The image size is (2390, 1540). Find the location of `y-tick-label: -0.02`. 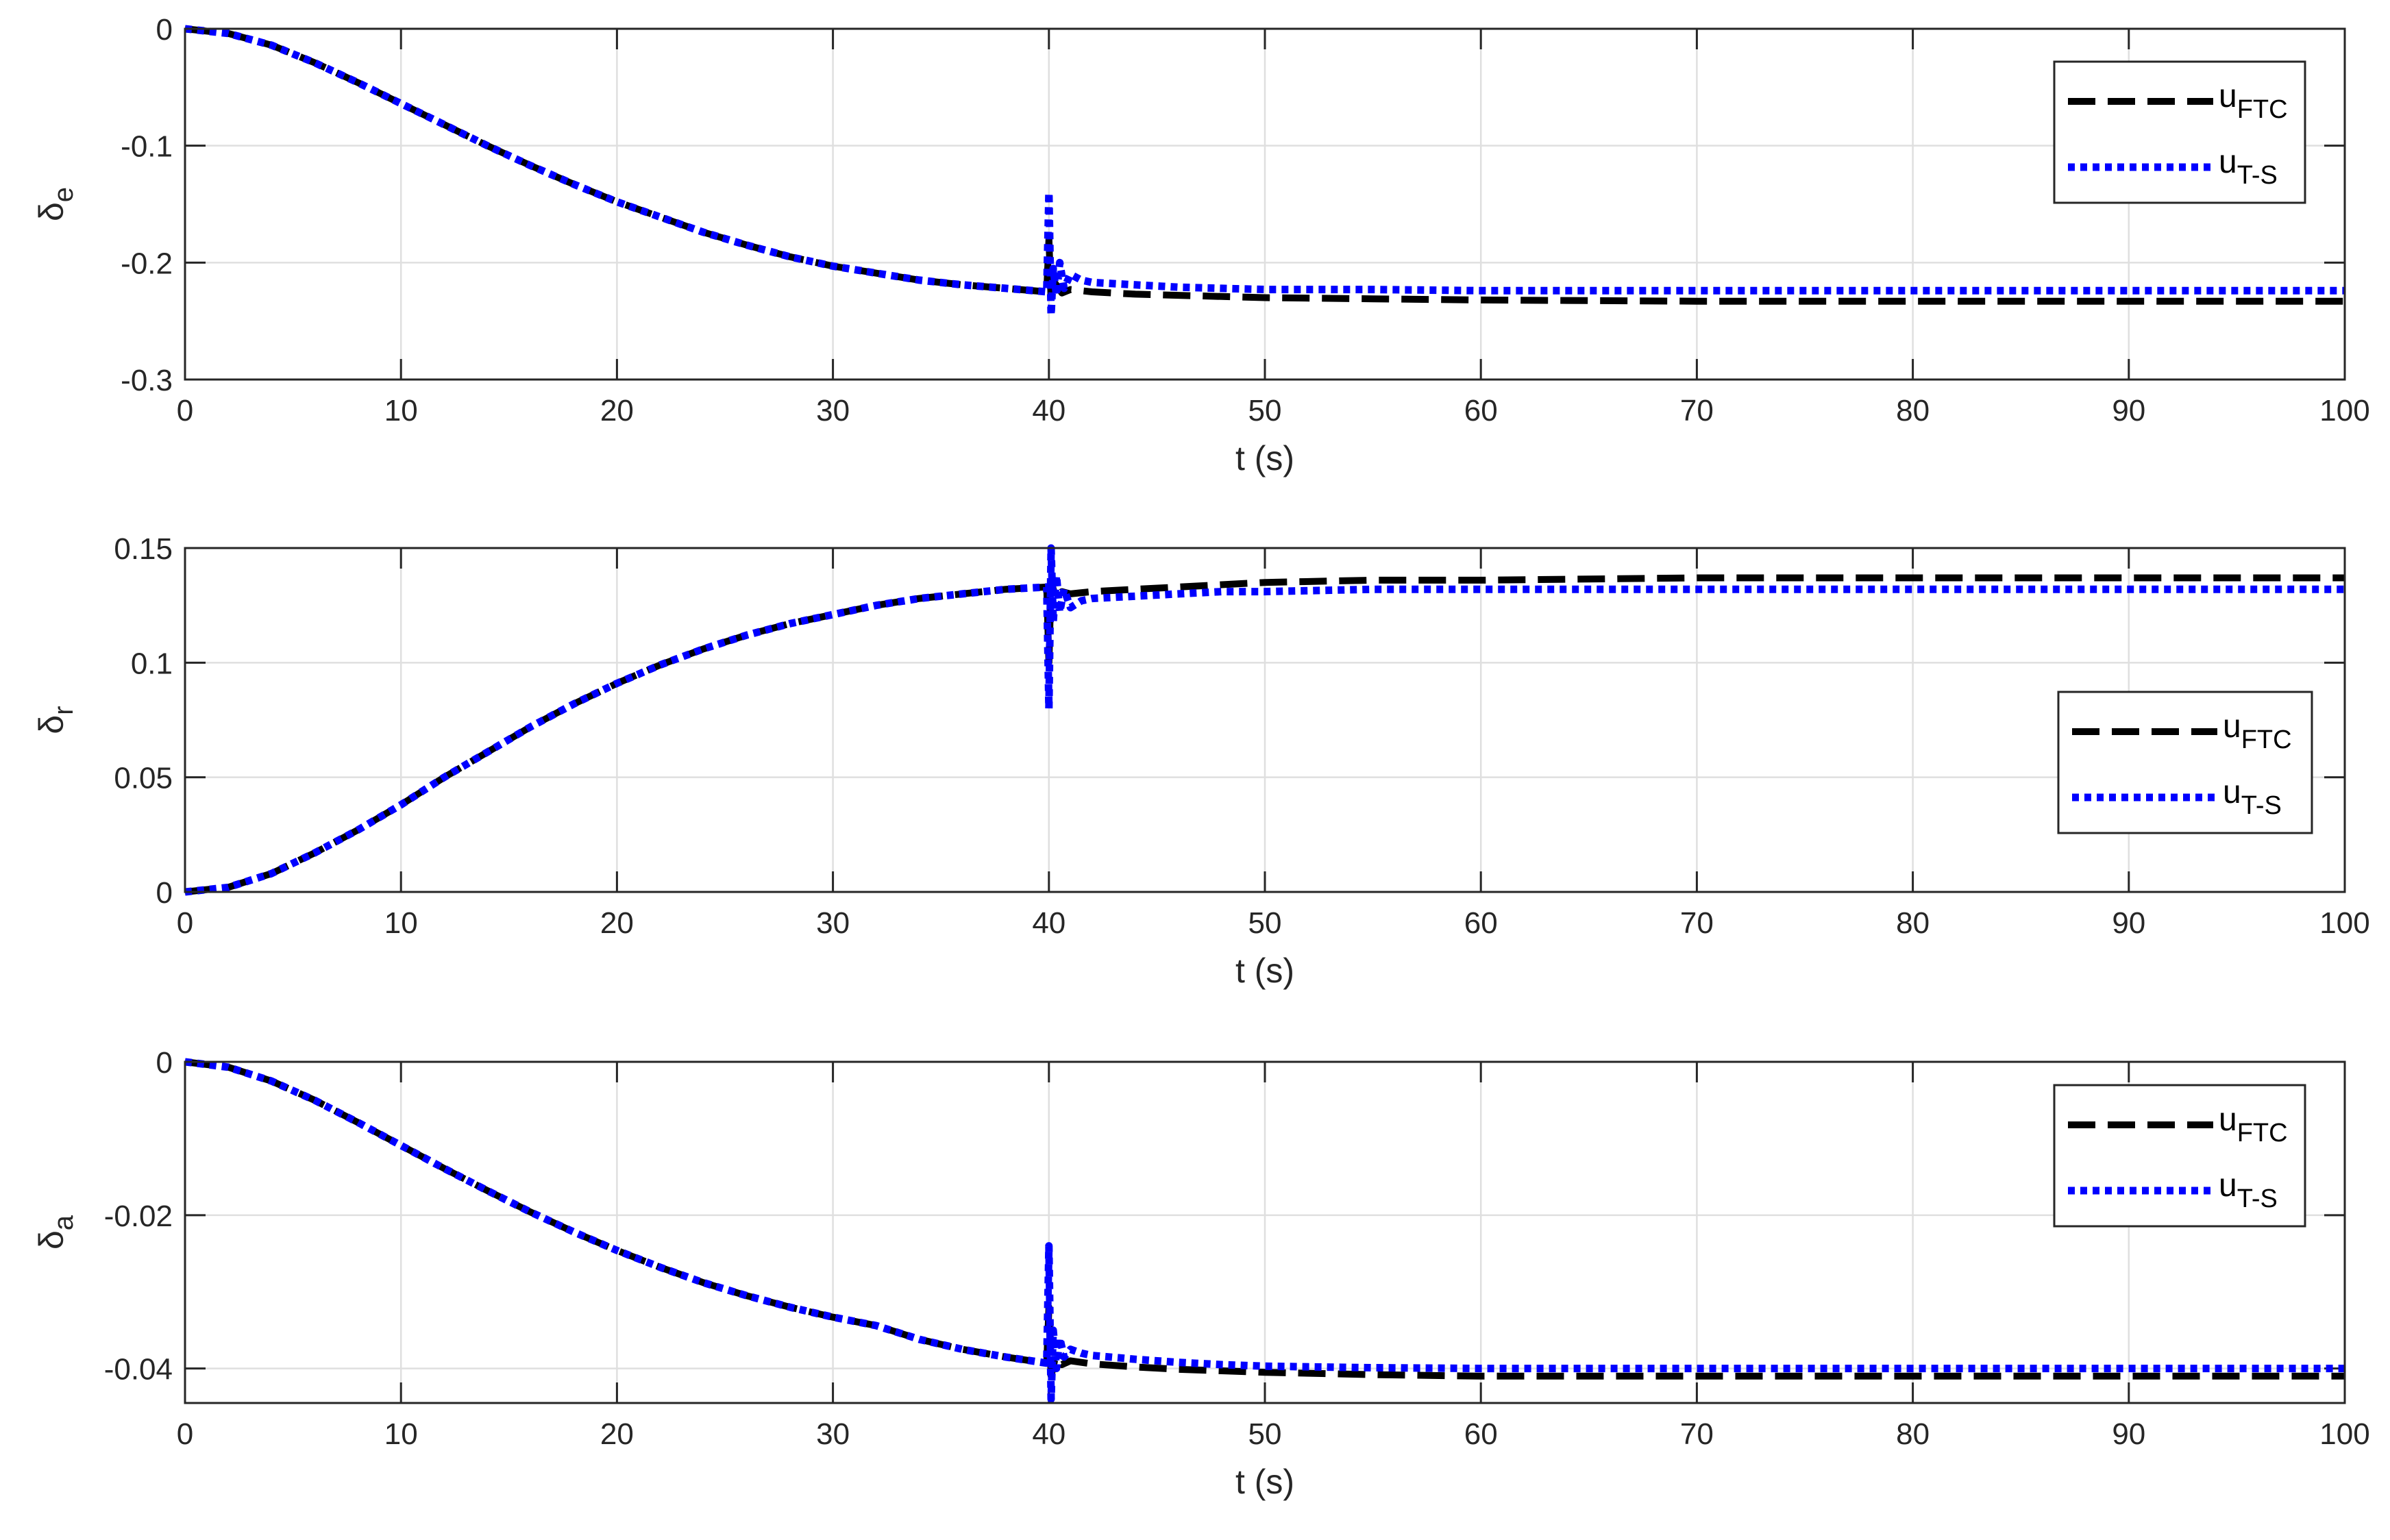

y-tick-label: -0.02 is located at coordinates (138, 1216).